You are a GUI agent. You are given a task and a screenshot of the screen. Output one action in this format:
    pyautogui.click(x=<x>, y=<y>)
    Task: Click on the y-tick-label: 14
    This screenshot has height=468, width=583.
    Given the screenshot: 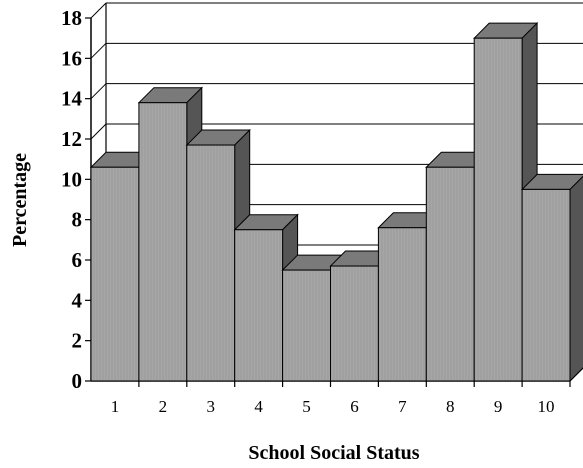 What is the action you would take?
    pyautogui.click(x=72, y=99)
    